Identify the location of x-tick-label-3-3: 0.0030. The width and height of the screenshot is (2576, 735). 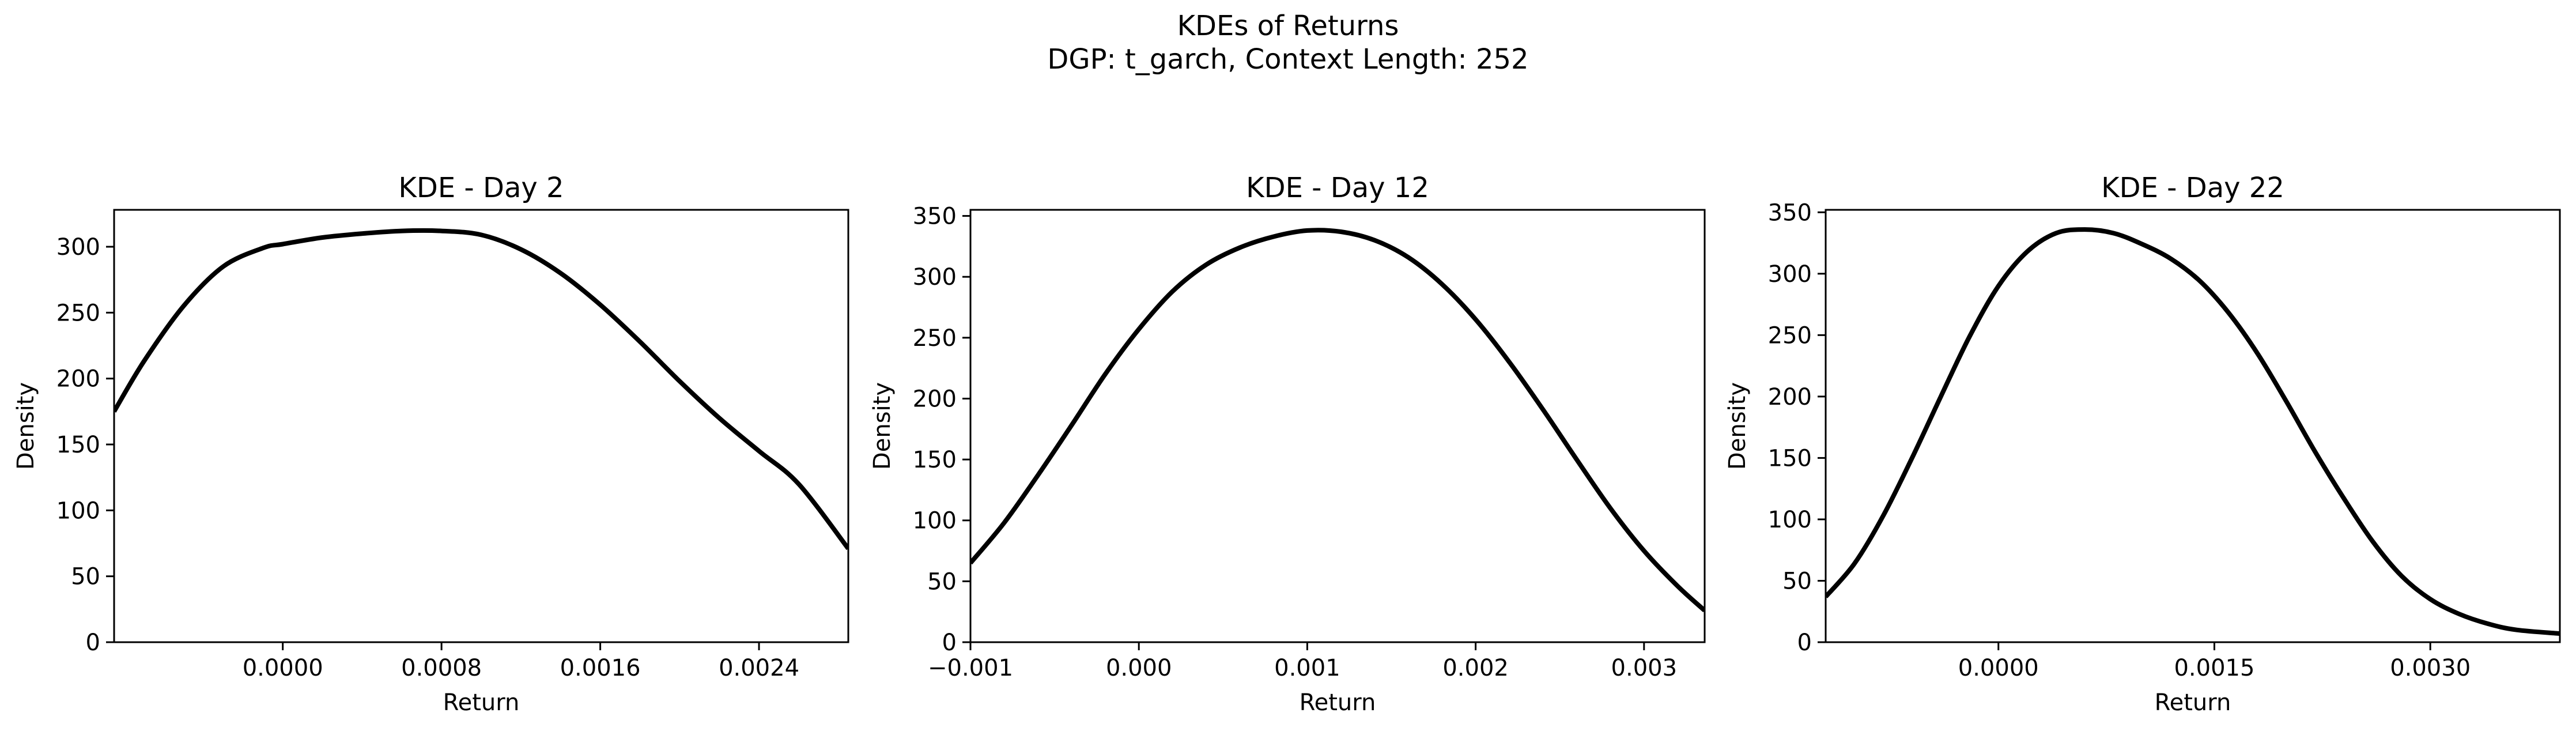
(2430, 668).